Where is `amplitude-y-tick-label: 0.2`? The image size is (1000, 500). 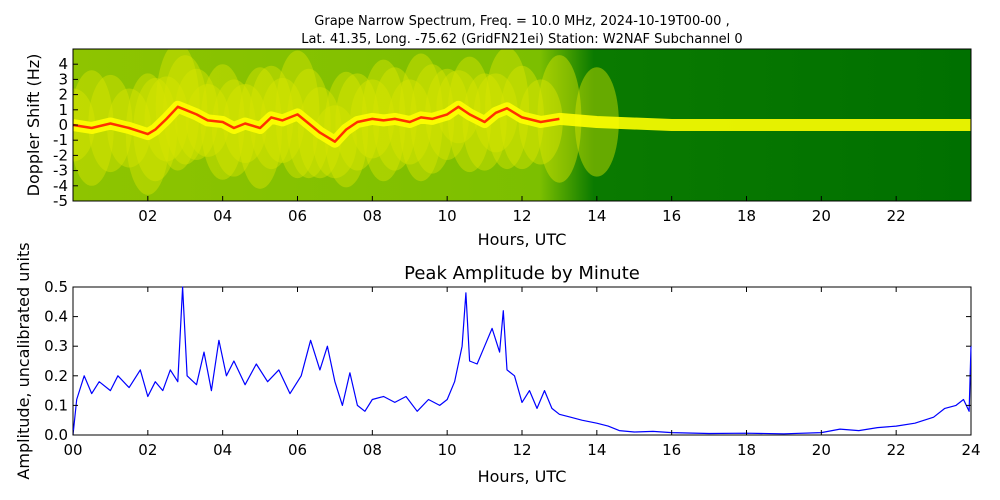
amplitude-y-tick-label: 0.2 is located at coordinates (56, 376).